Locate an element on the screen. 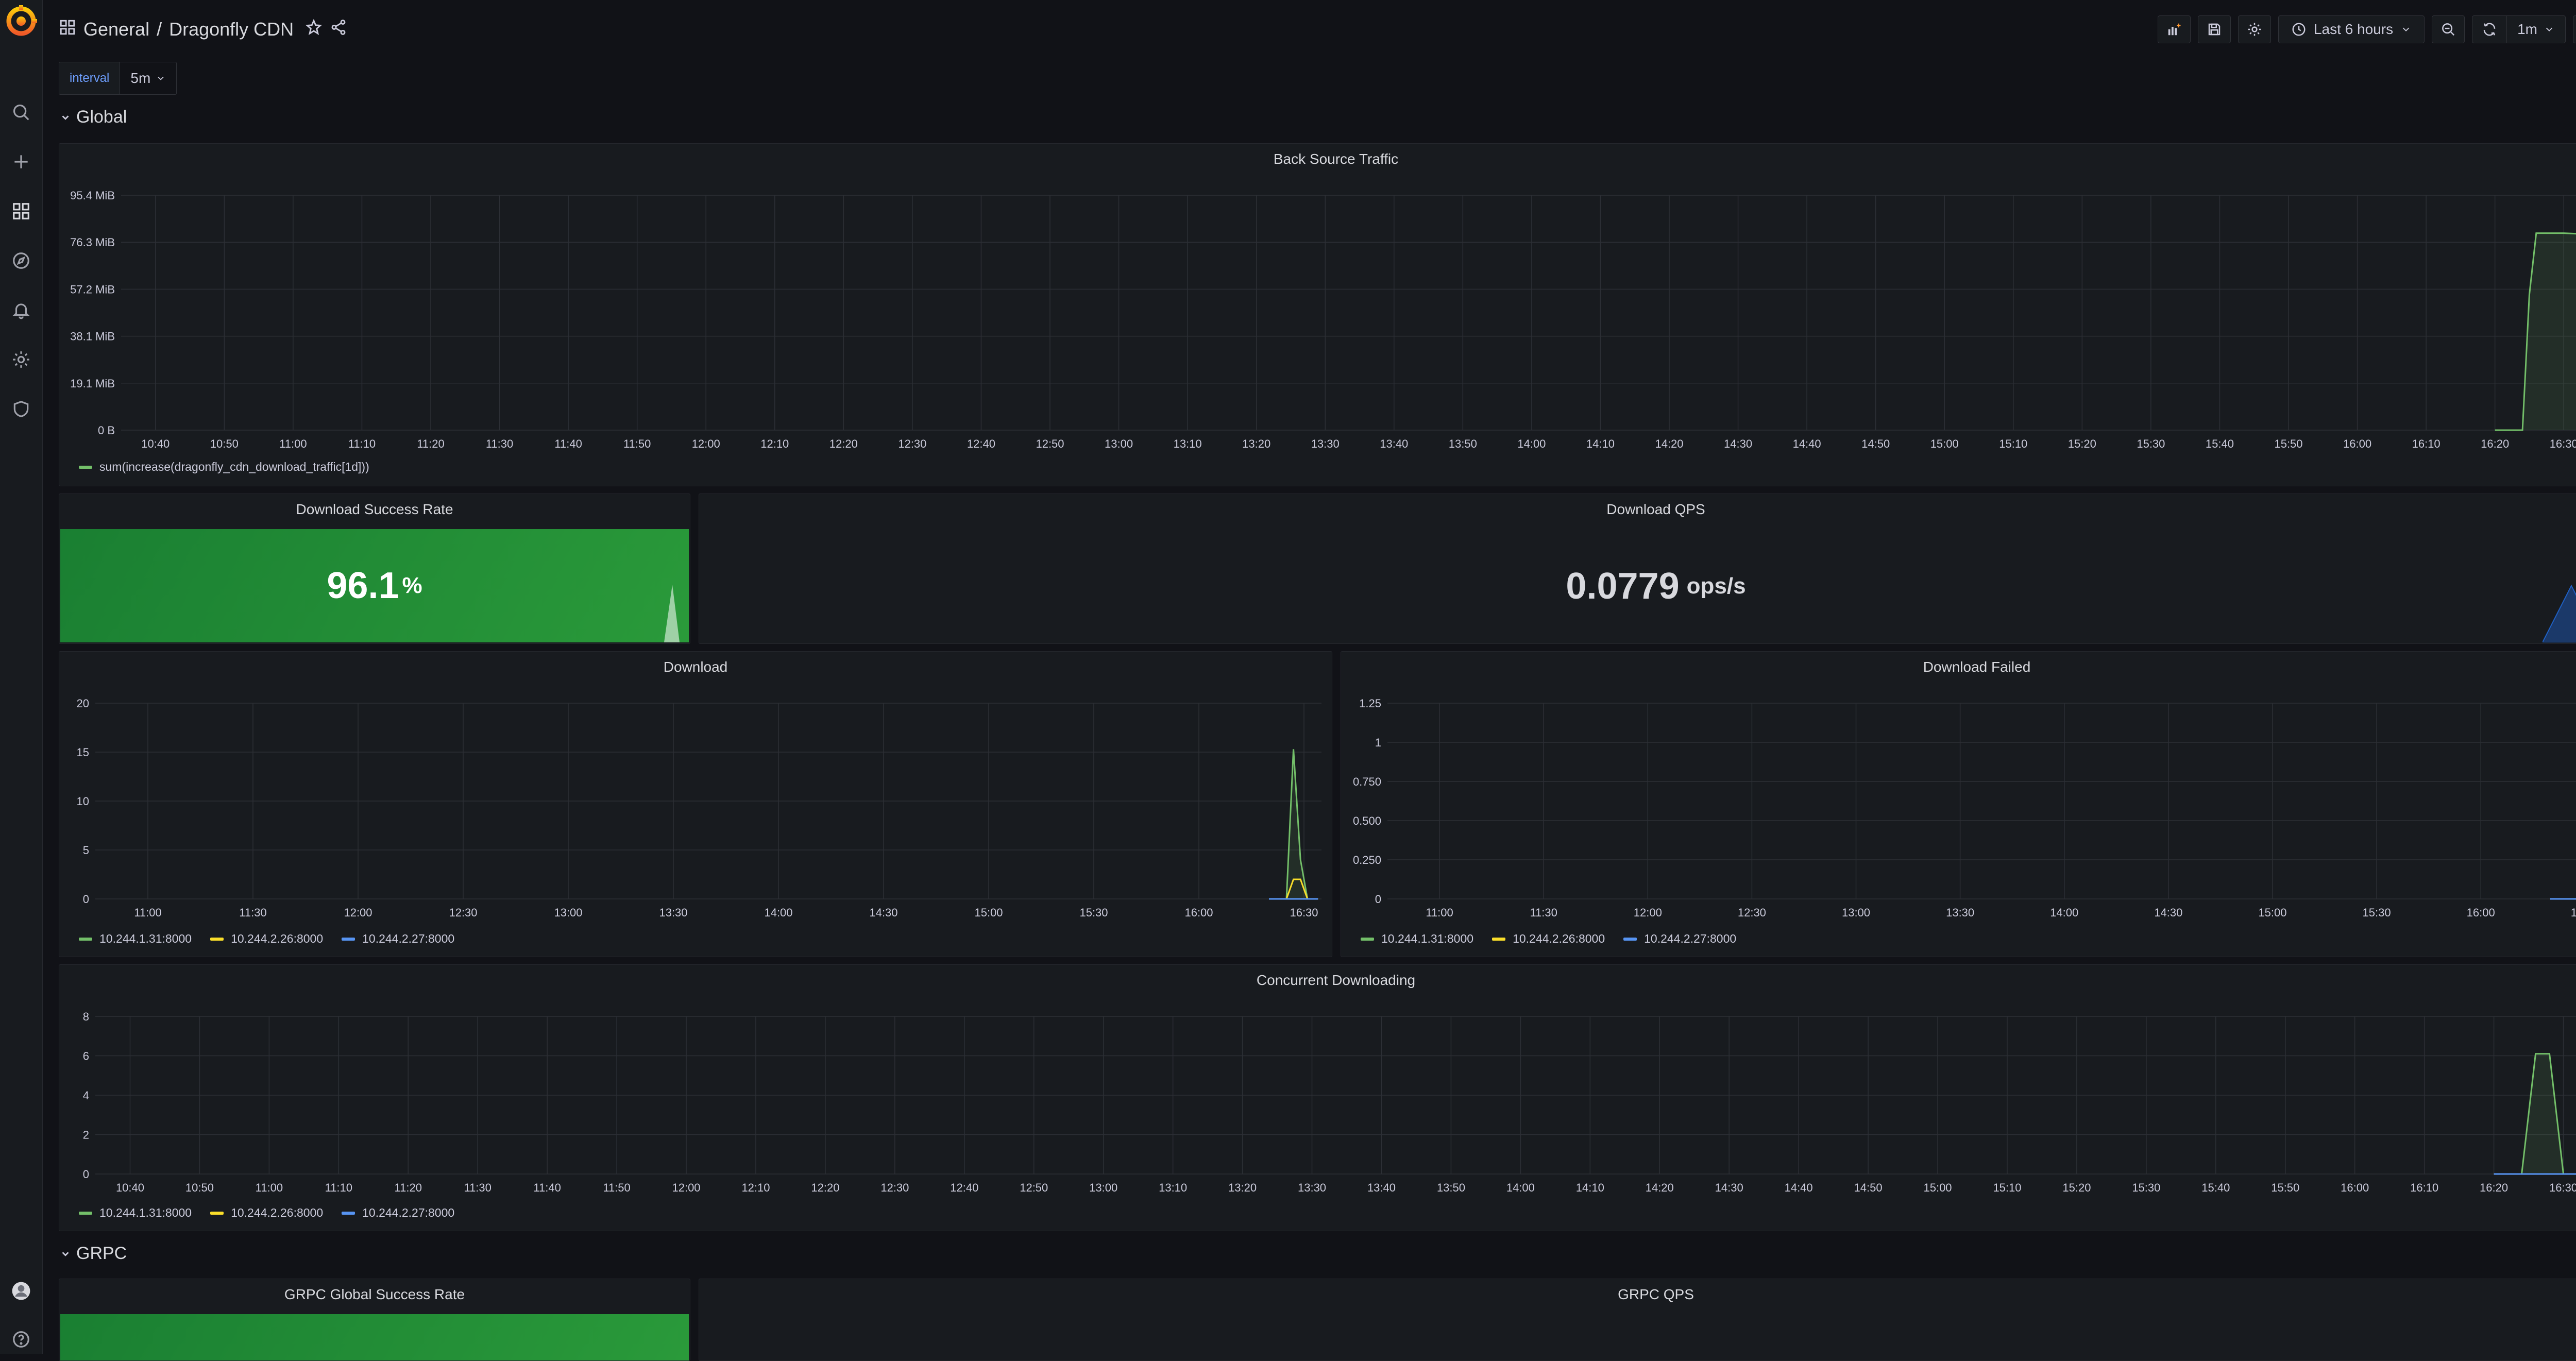 The width and height of the screenshot is (2576, 1361). x-tick-label: 13:20 is located at coordinates (1256, 443).